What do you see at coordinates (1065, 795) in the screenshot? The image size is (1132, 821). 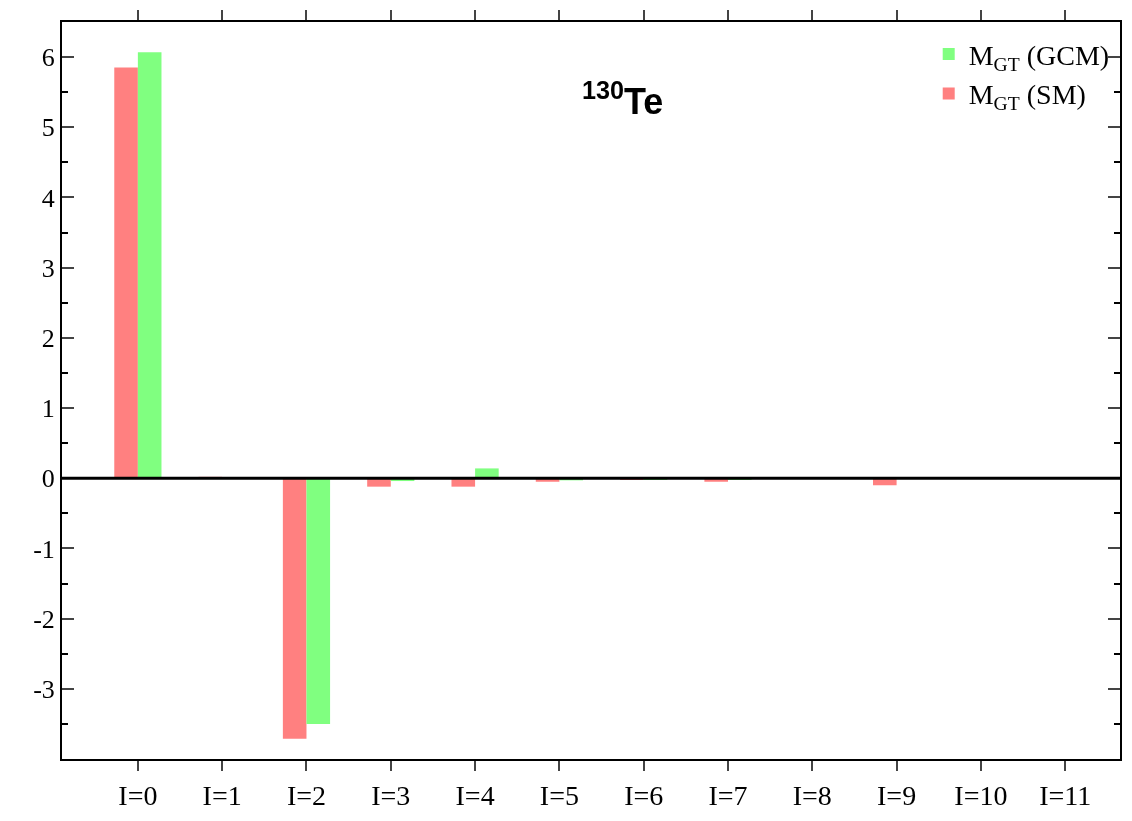 I see `x-tick-label: I=11` at bounding box center [1065, 795].